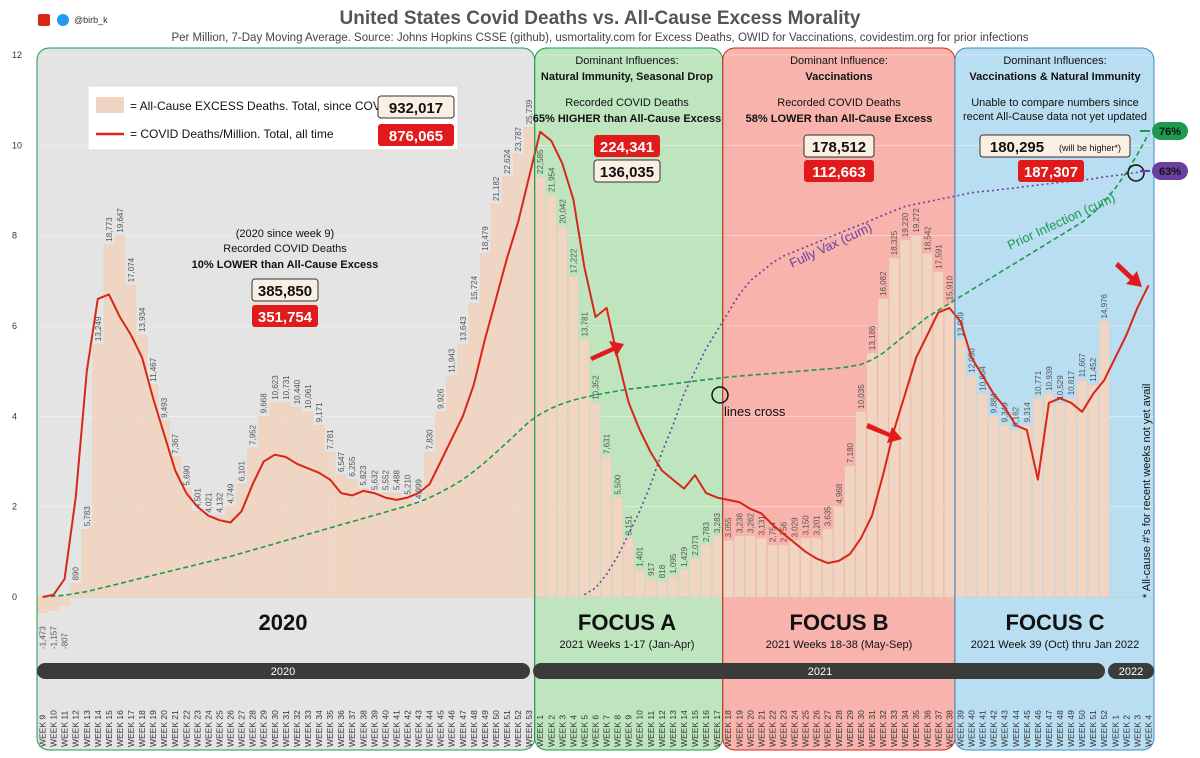 This screenshot has width=1200, height=758. Describe the element at coordinates (1049, 378) in the screenshot. I see `excess-bar-label: 10,939` at that location.